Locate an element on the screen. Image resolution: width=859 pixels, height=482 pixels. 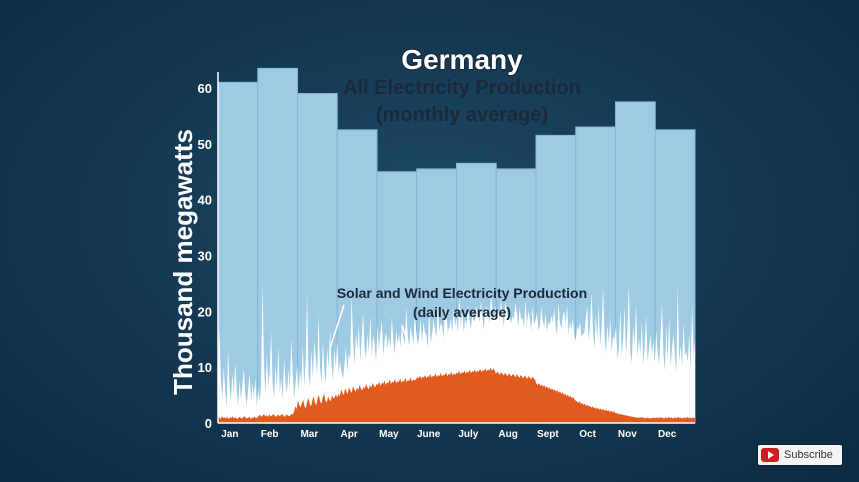
solar-daily-area is located at coordinates (456, 395).